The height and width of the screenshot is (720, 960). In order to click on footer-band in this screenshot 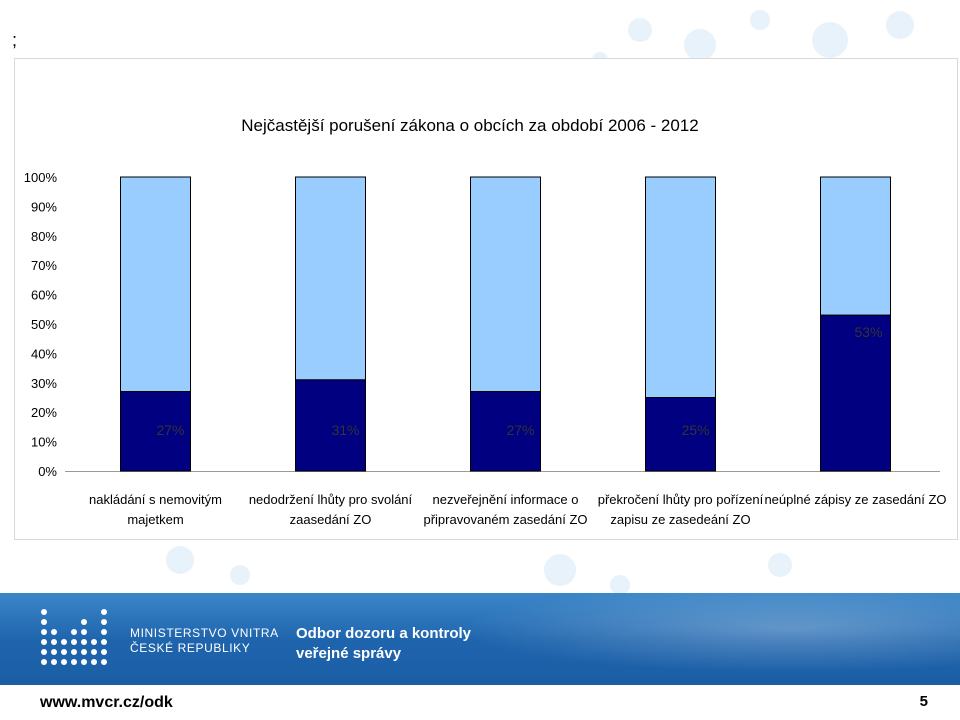, I will do `click(480, 637)`.